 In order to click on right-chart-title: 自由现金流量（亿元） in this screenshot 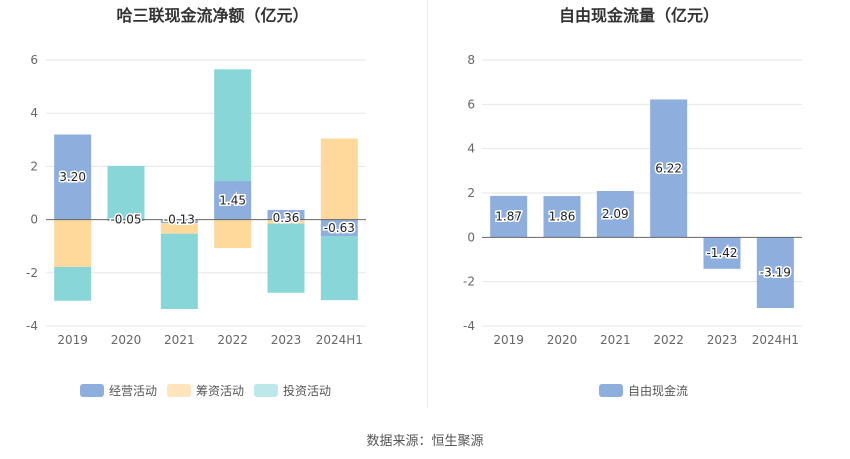, I will do `click(638, 15)`.